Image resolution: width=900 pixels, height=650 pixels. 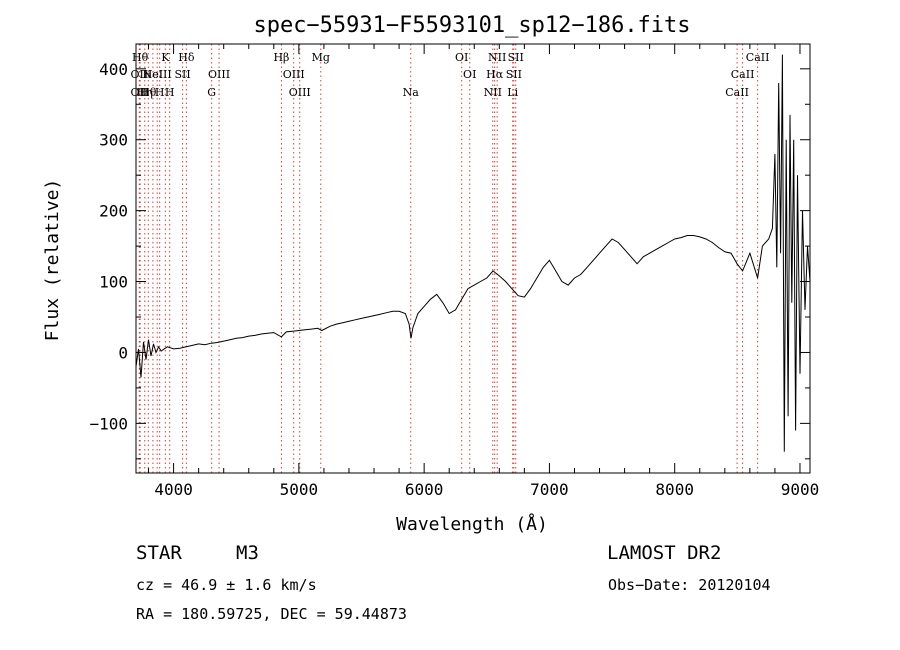 What do you see at coordinates (800, 489) in the screenshot?
I see `x-tick-label: 9000` at bounding box center [800, 489].